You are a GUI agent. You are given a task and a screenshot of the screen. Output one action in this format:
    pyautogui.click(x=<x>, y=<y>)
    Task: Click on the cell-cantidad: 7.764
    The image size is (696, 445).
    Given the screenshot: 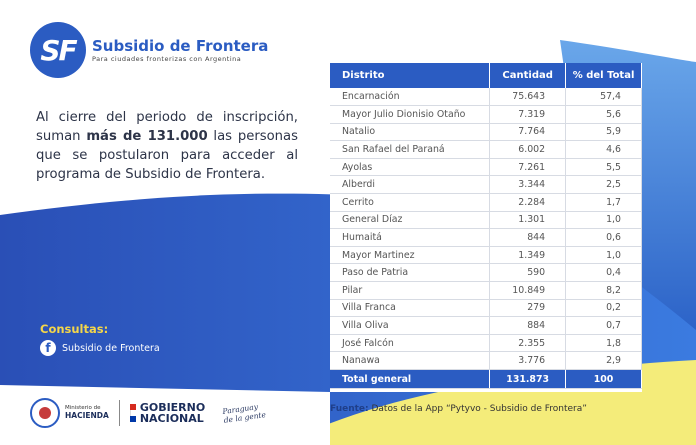 What is the action you would take?
    pyautogui.click(x=528, y=132)
    